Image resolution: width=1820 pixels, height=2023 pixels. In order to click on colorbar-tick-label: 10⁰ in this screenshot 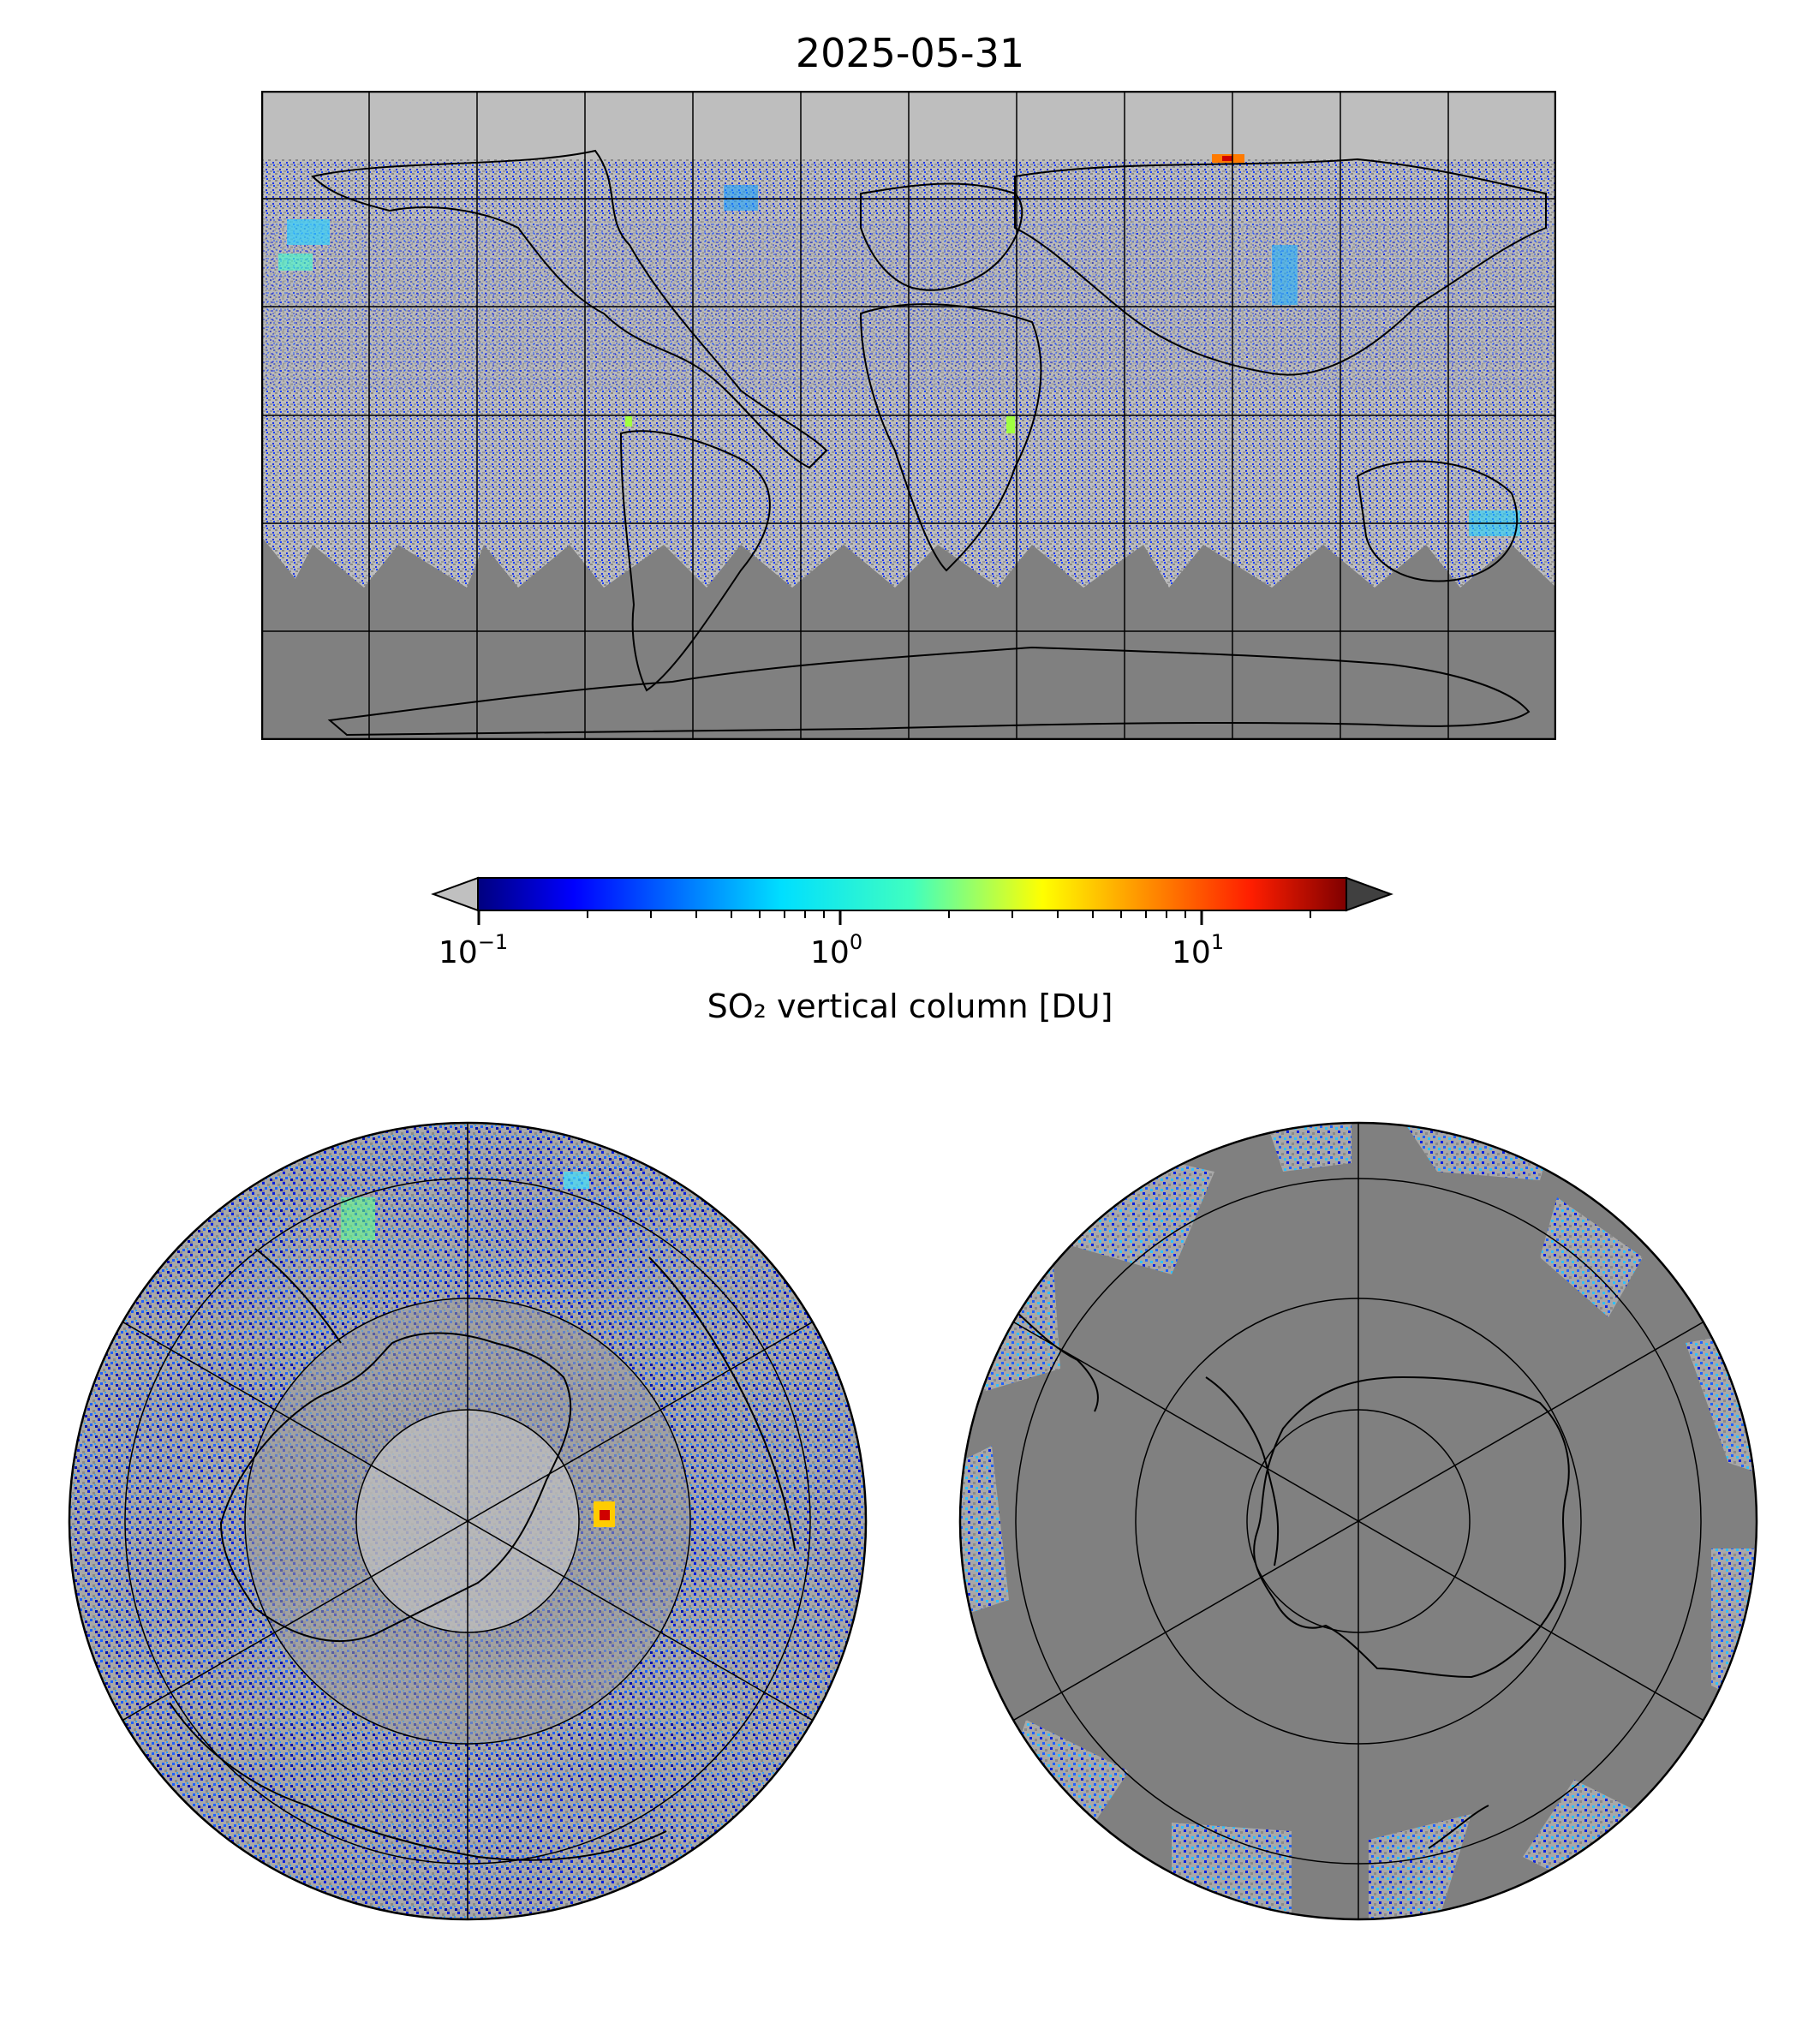, I will do `click(836, 950)`.